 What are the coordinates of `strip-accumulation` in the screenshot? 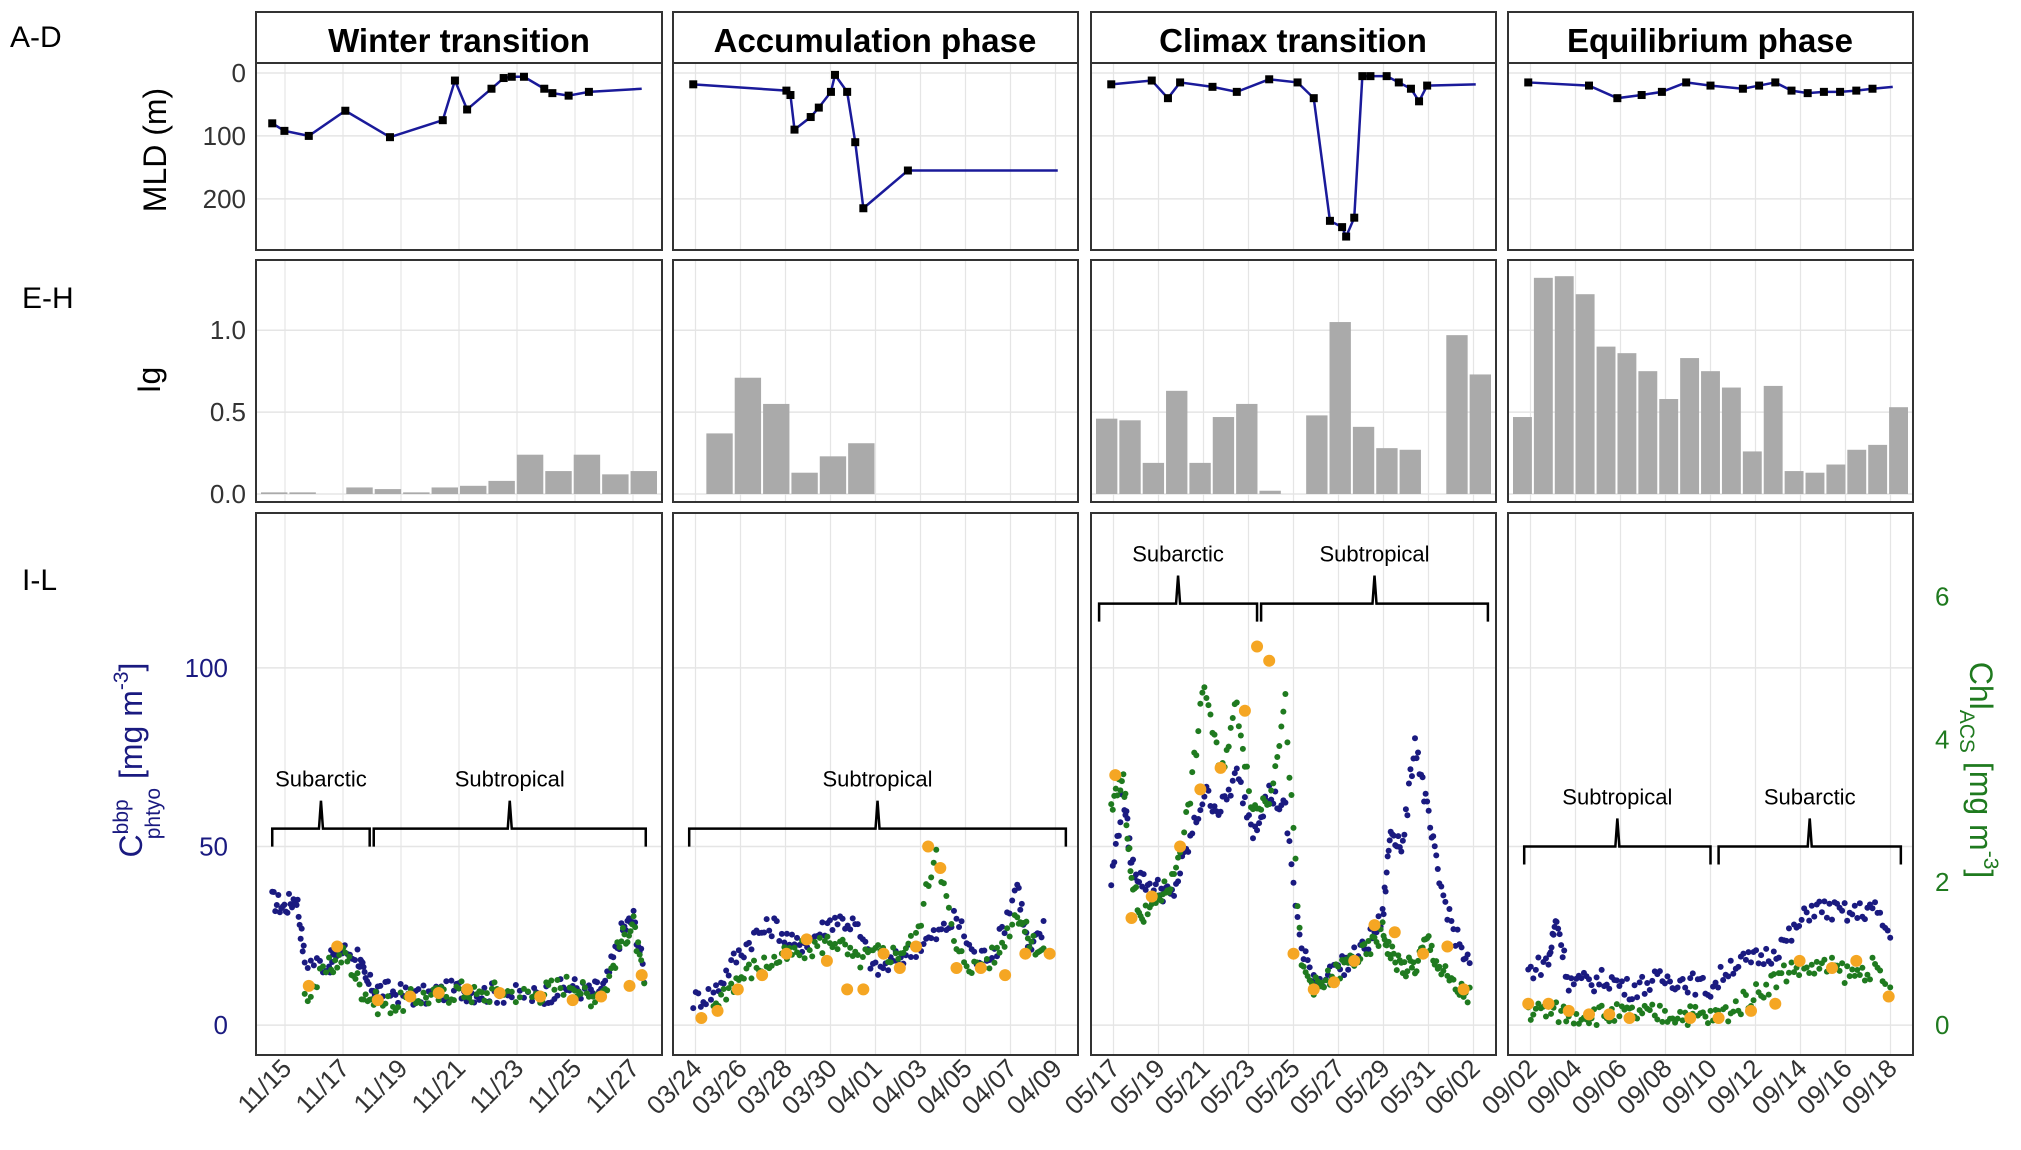 It's located at (875, 37).